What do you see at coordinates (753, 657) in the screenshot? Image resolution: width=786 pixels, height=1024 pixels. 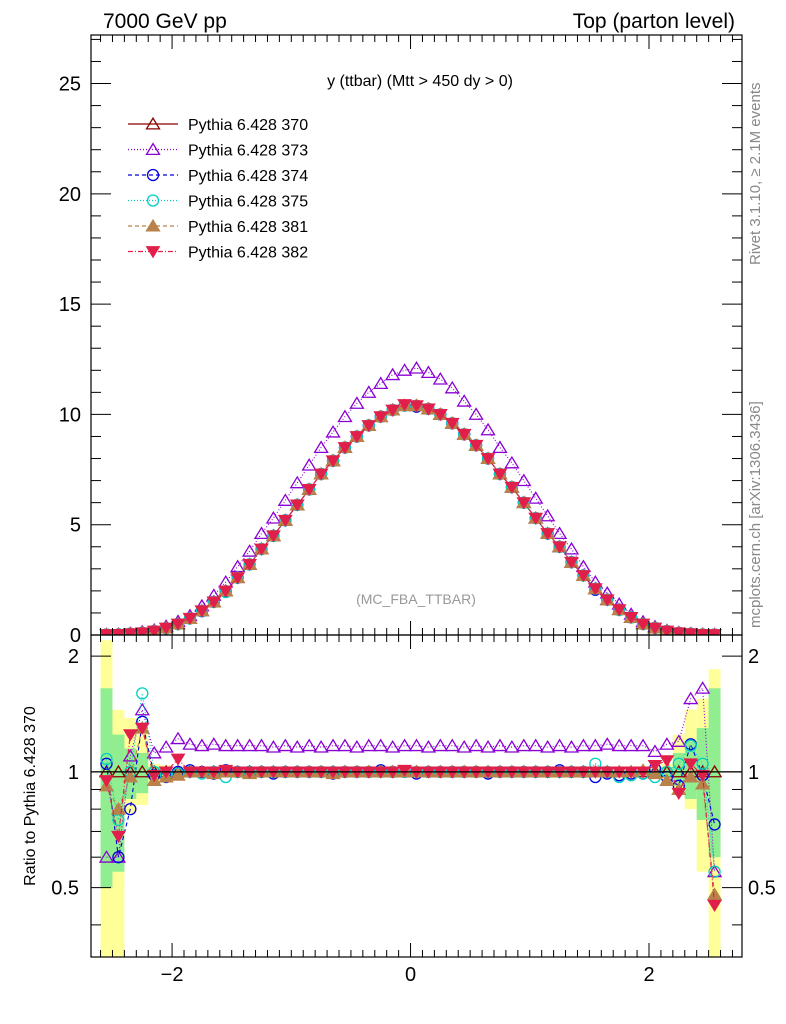 I see `ratio-y-tick-label: 2` at bounding box center [753, 657].